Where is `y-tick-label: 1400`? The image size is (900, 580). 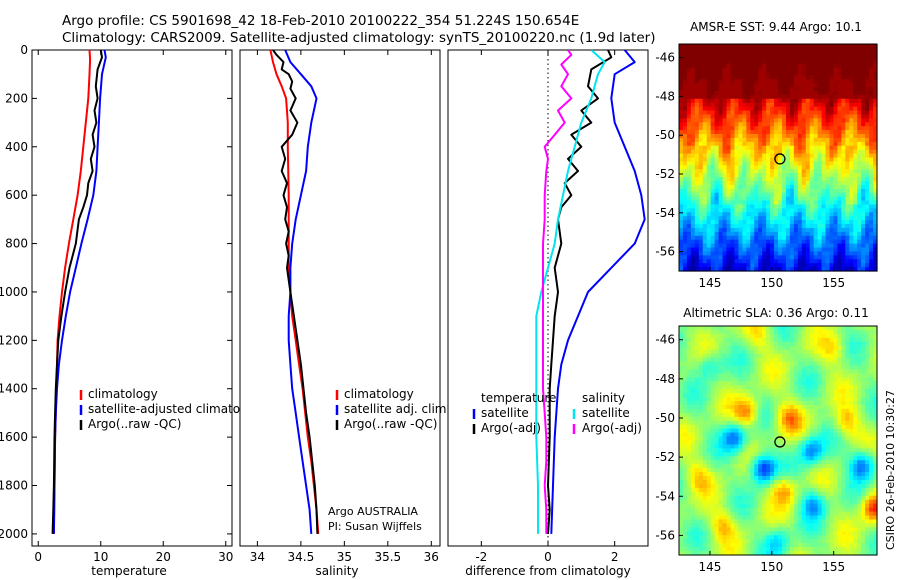
y-tick-label: 1400 is located at coordinates (14, 389).